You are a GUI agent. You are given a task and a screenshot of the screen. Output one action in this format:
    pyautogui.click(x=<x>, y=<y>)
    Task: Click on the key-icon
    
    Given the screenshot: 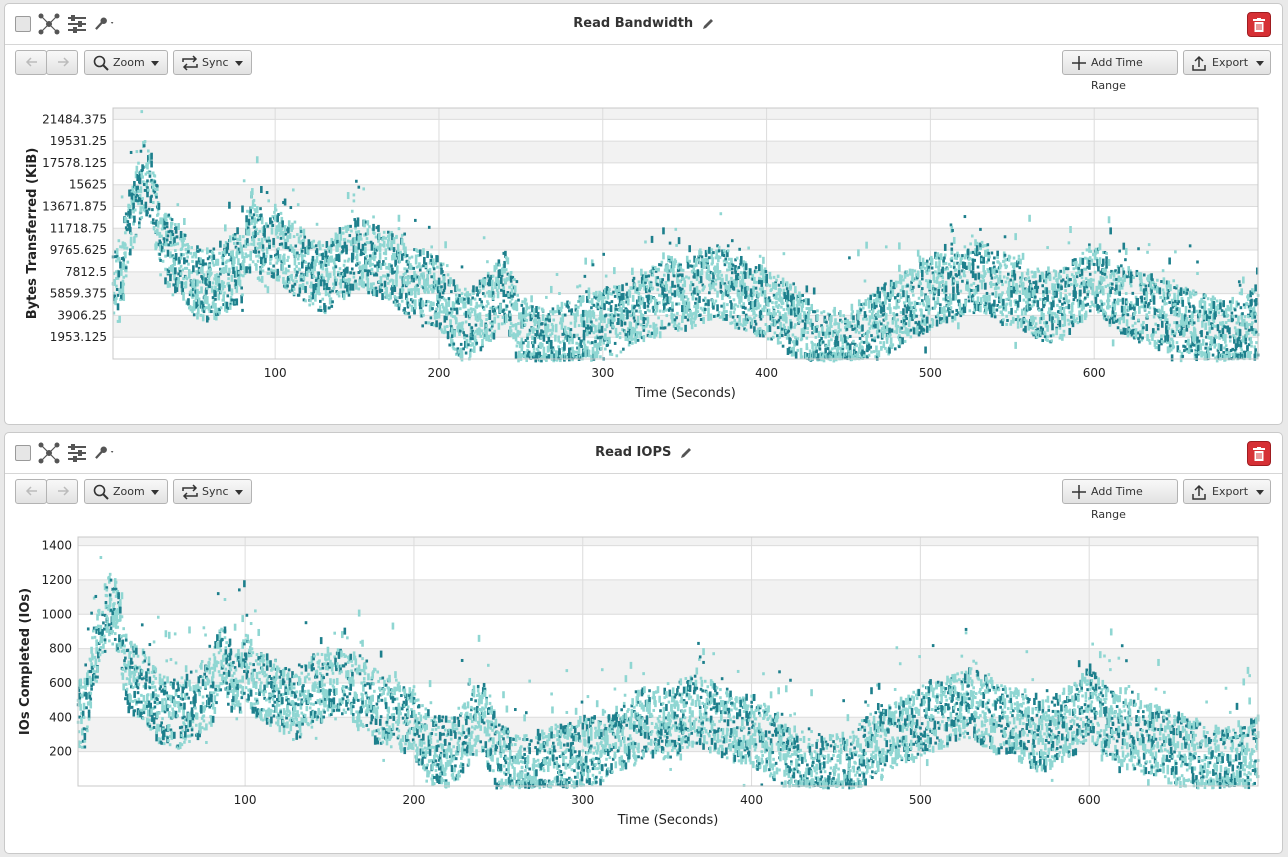 What is the action you would take?
    pyautogui.click(x=105, y=24)
    